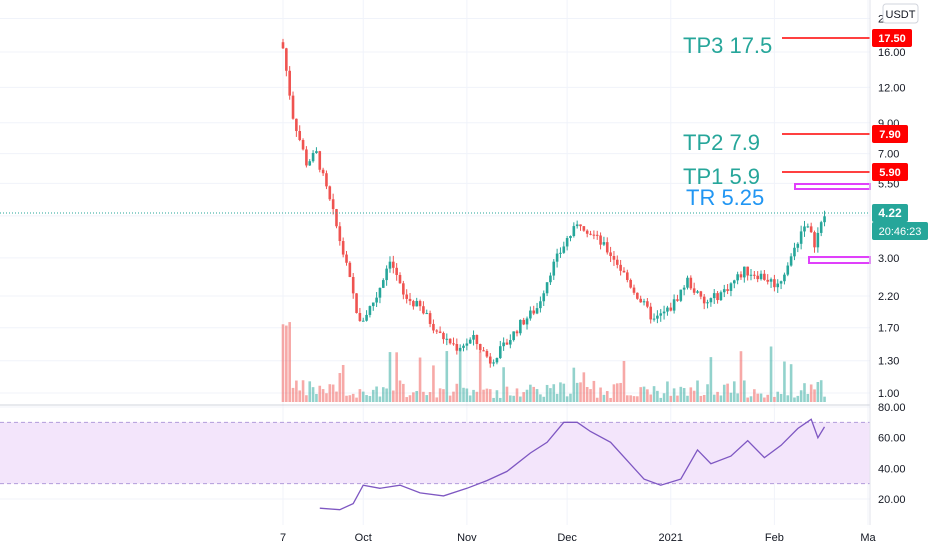 This screenshot has height=550, width=932. What do you see at coordinates (892, 39) in the screenshot?
I see `tp3-badge: 17.50` at bounding box center [892, 39].